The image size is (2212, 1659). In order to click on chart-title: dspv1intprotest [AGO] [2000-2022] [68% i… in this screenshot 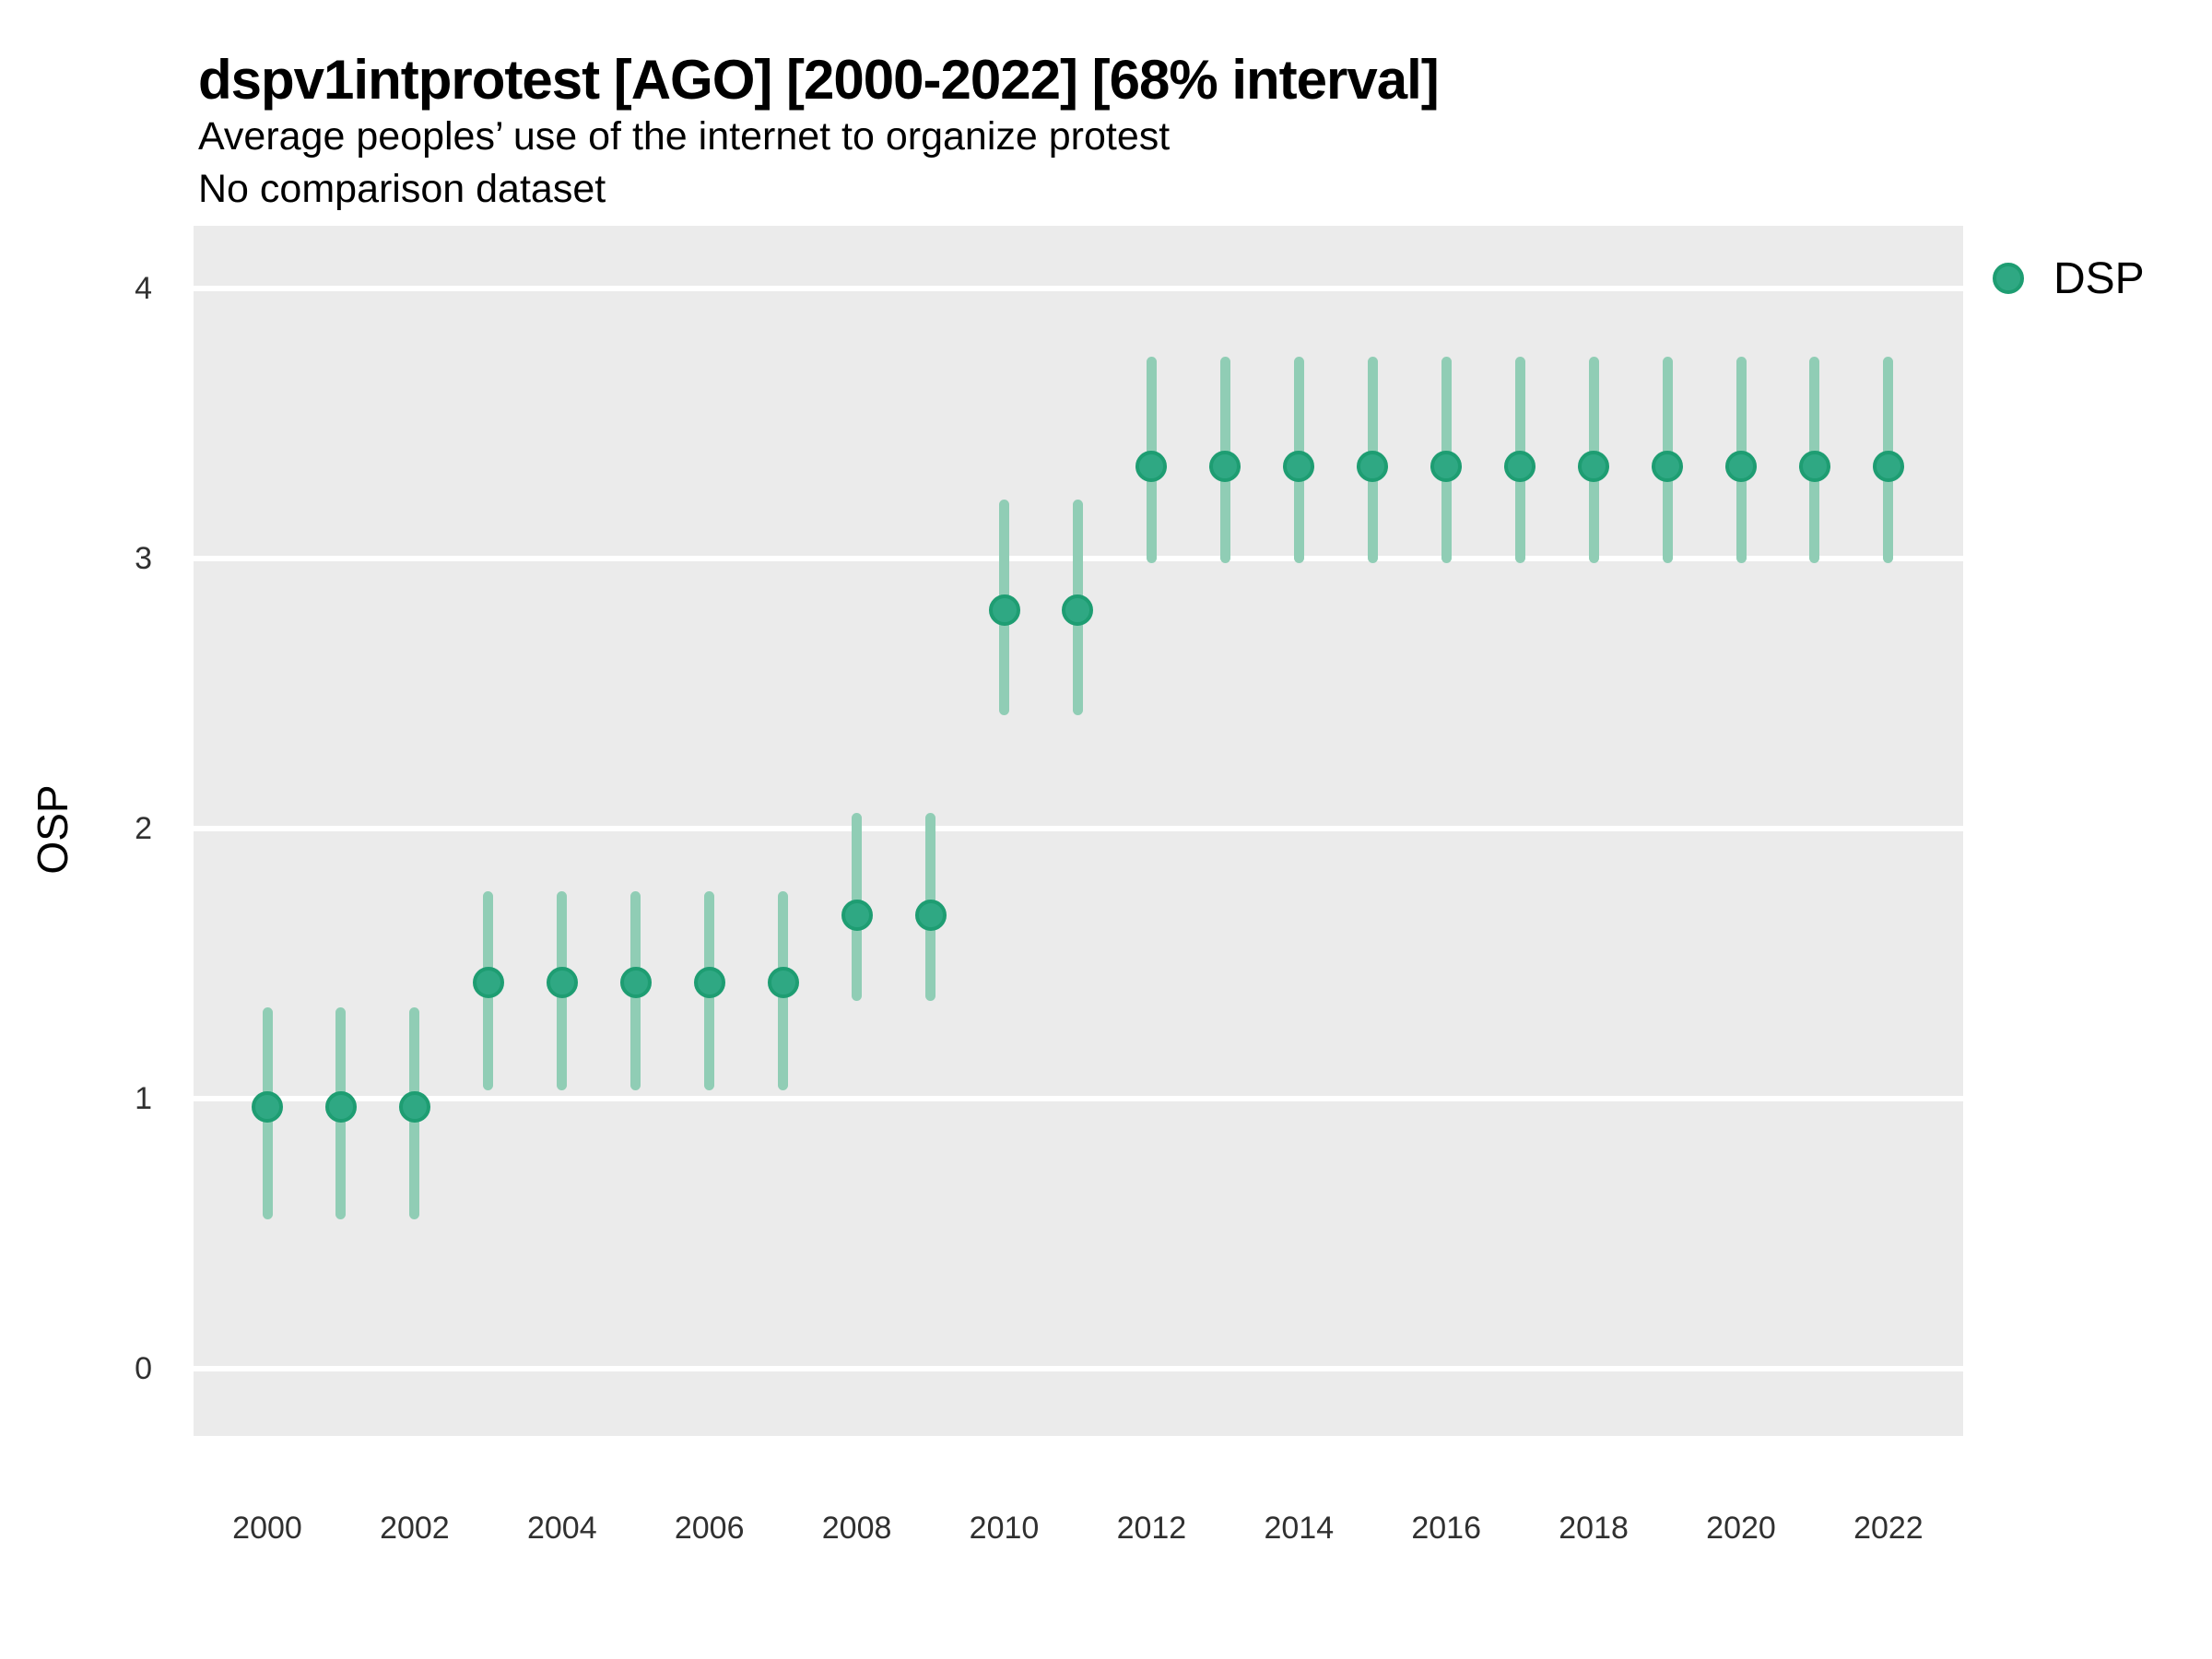, I will do `click(819, 80)`.